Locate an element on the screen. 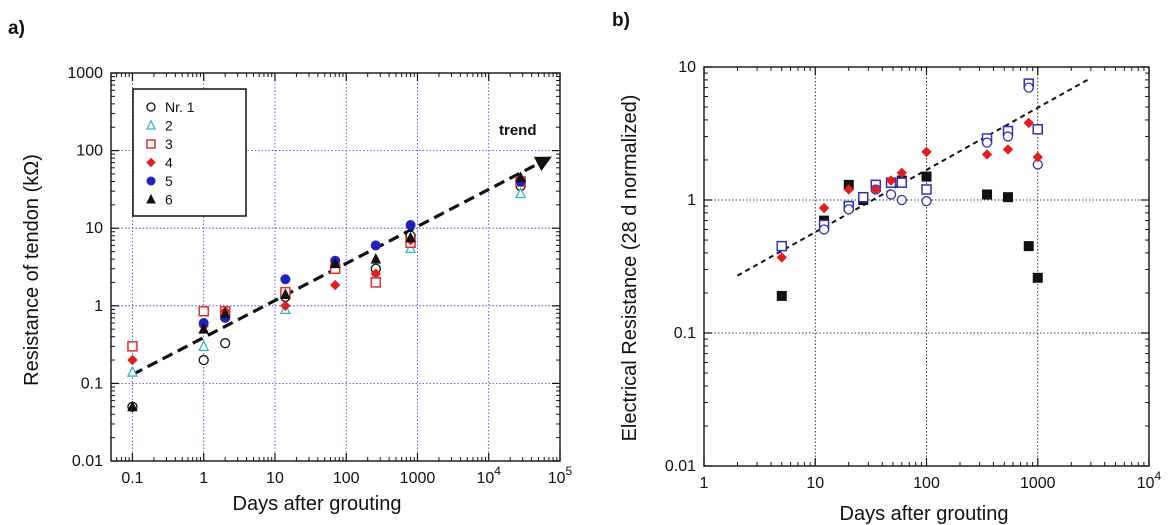  x-tick-label: 1000 is located at coordinates (418, 478).